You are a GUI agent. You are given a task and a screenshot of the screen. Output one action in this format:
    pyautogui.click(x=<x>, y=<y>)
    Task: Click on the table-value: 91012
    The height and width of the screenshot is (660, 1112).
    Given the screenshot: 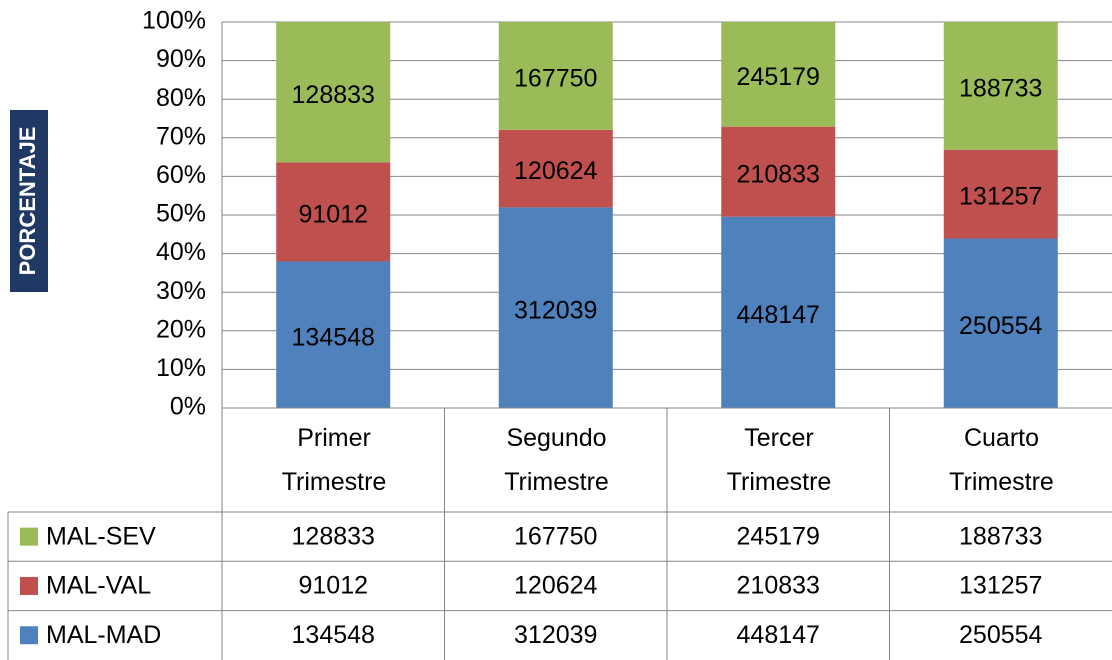 What is the action you would take?
    pyautogui.click(x=333, y=586)
    